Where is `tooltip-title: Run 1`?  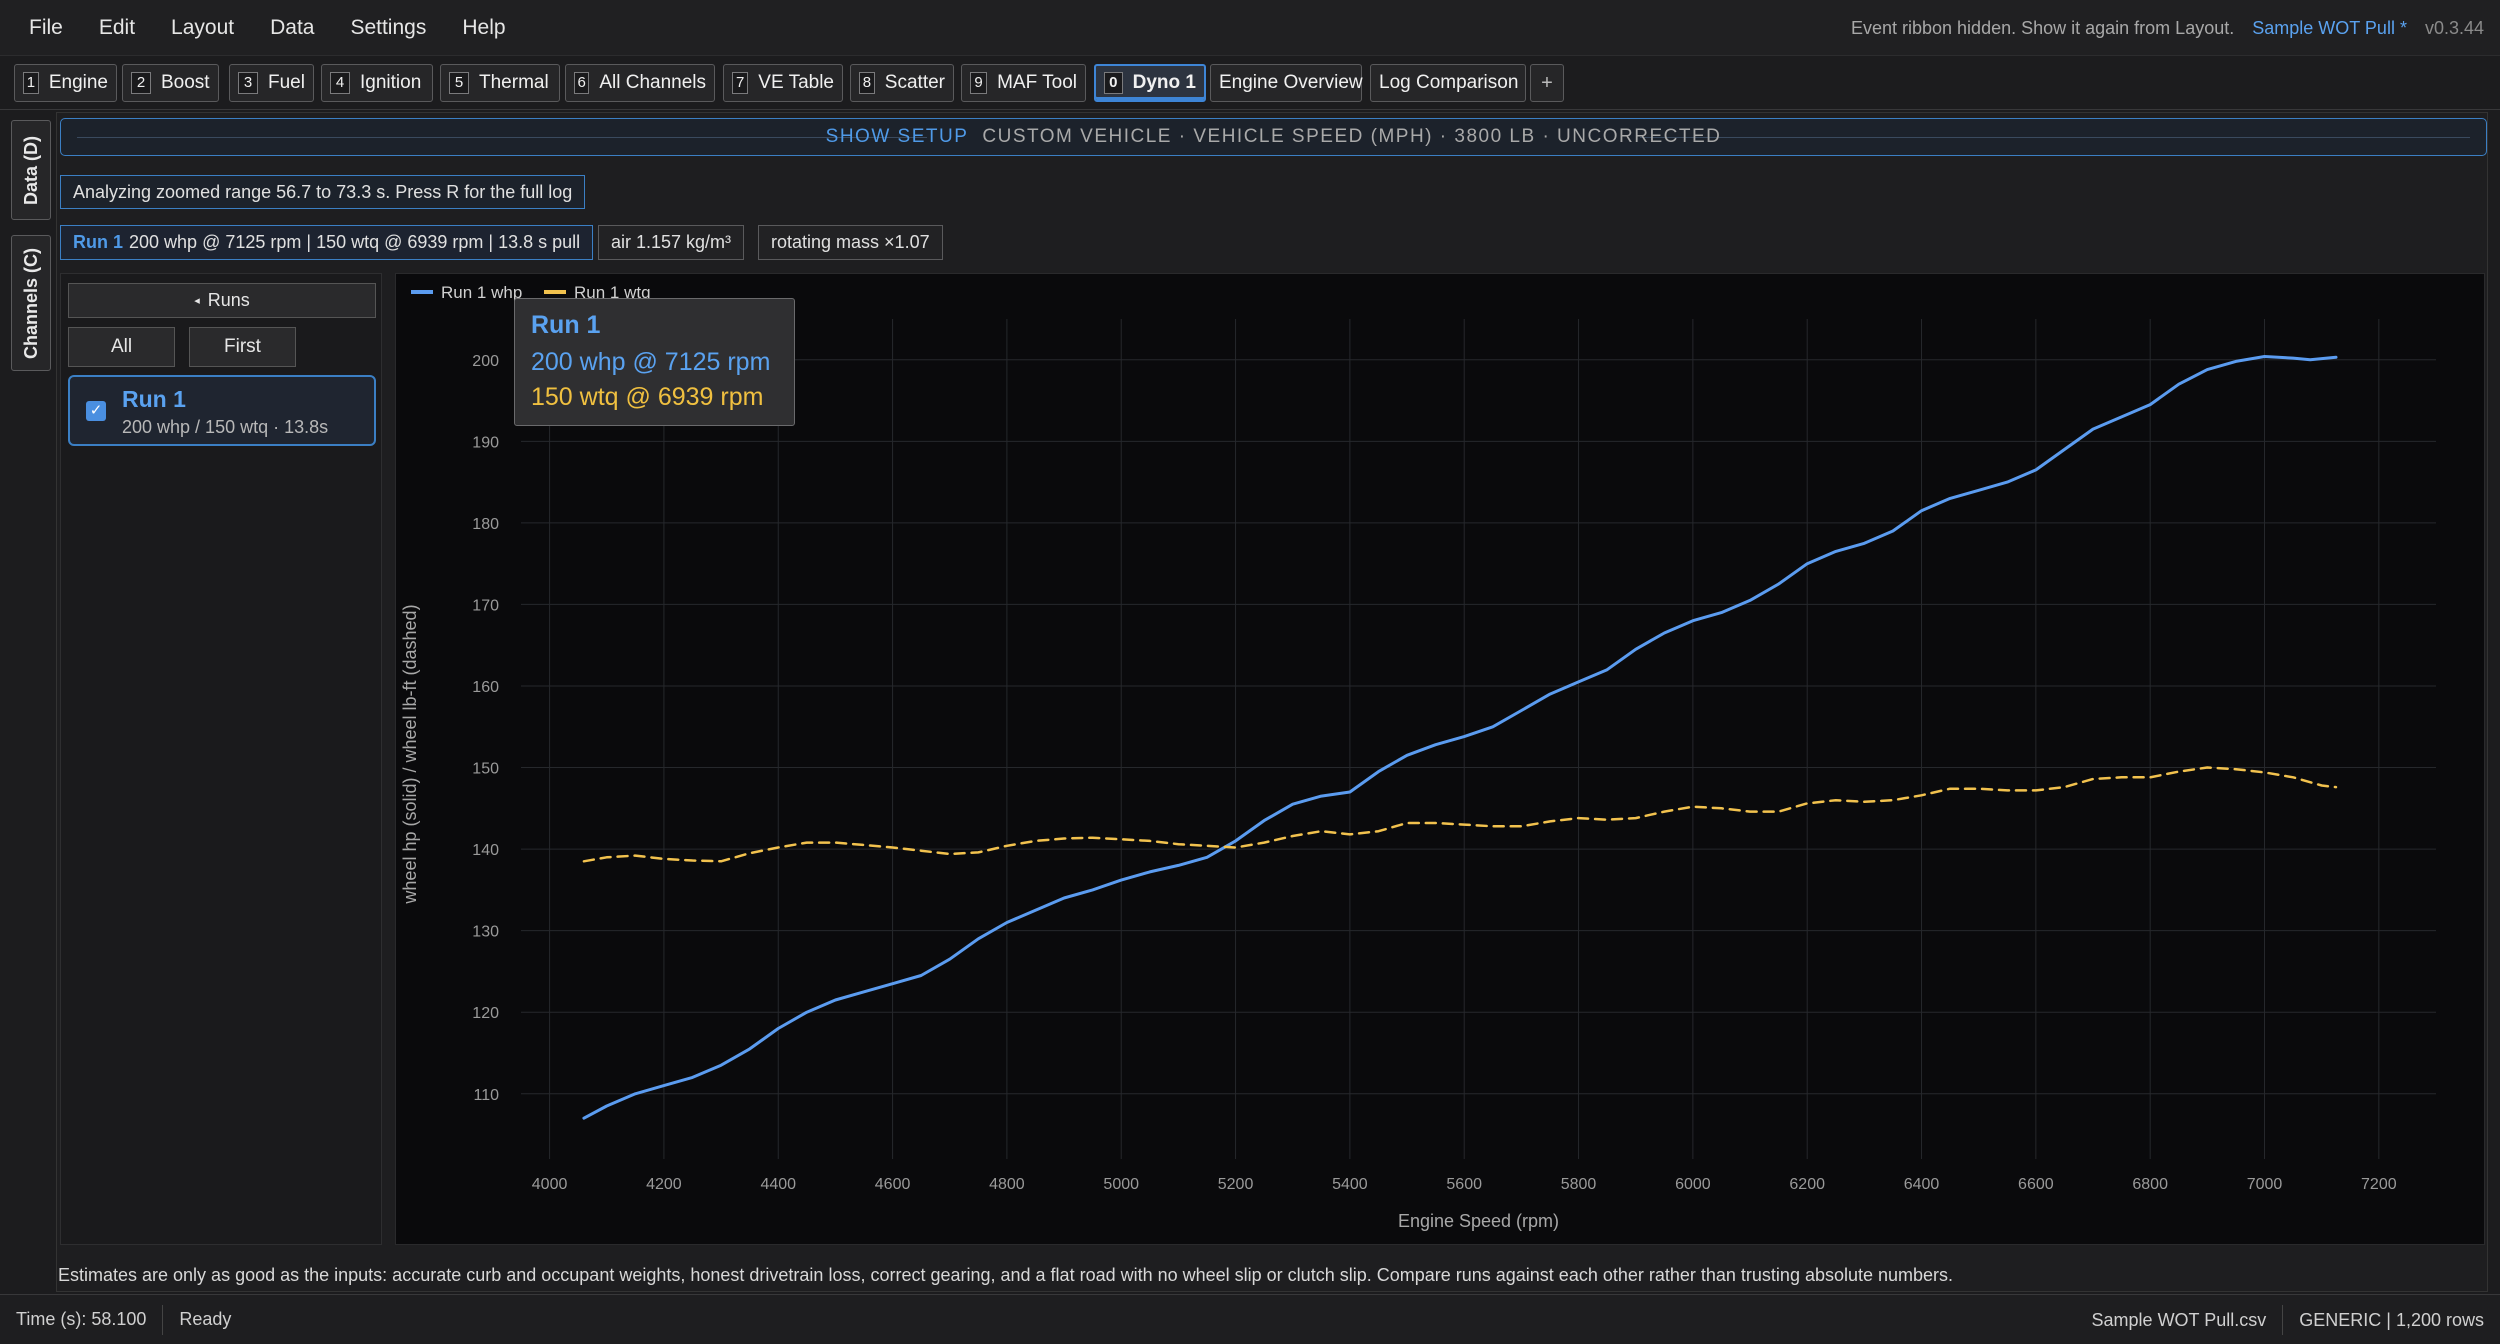
tooltip-title: Run 1 is located at coordinates (566, 325).